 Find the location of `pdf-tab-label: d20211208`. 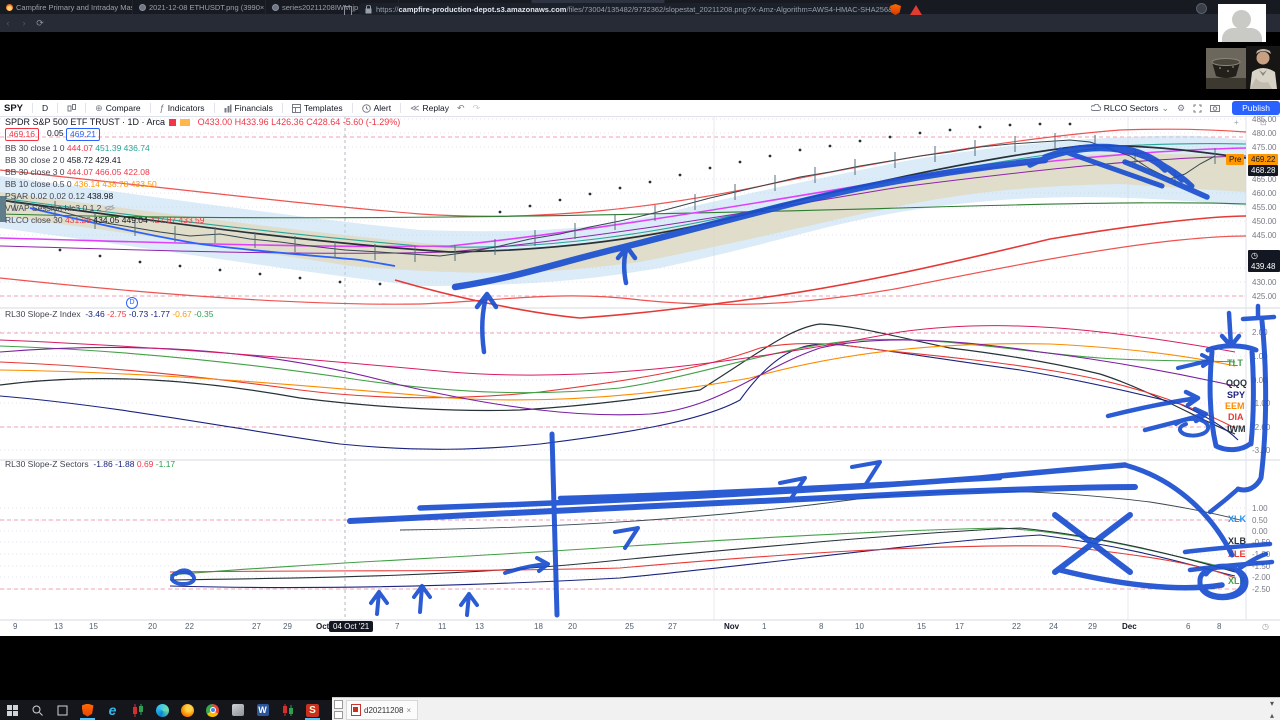

pdf-tab-label: d20211208 is located at coordinates (384, 710).